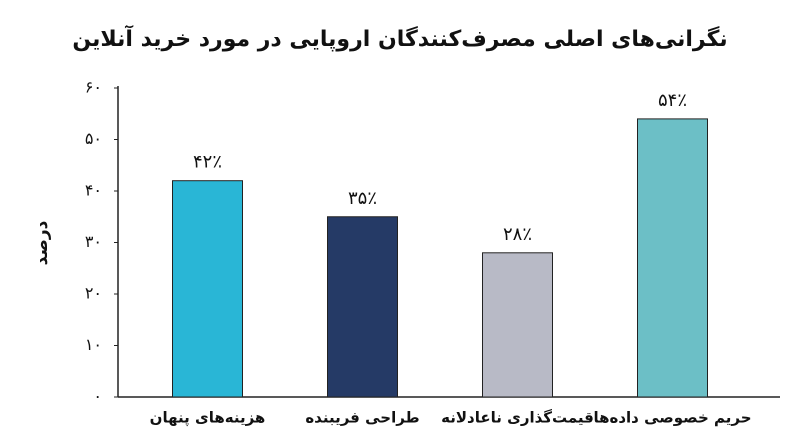 Image resolution: width=800 pixels, height=447 pixels. Describe the element at coordinates (517, 418) in the screenshot. I see `x-tick-label: قیمت‌گذاری ناعادلانه` at that location.